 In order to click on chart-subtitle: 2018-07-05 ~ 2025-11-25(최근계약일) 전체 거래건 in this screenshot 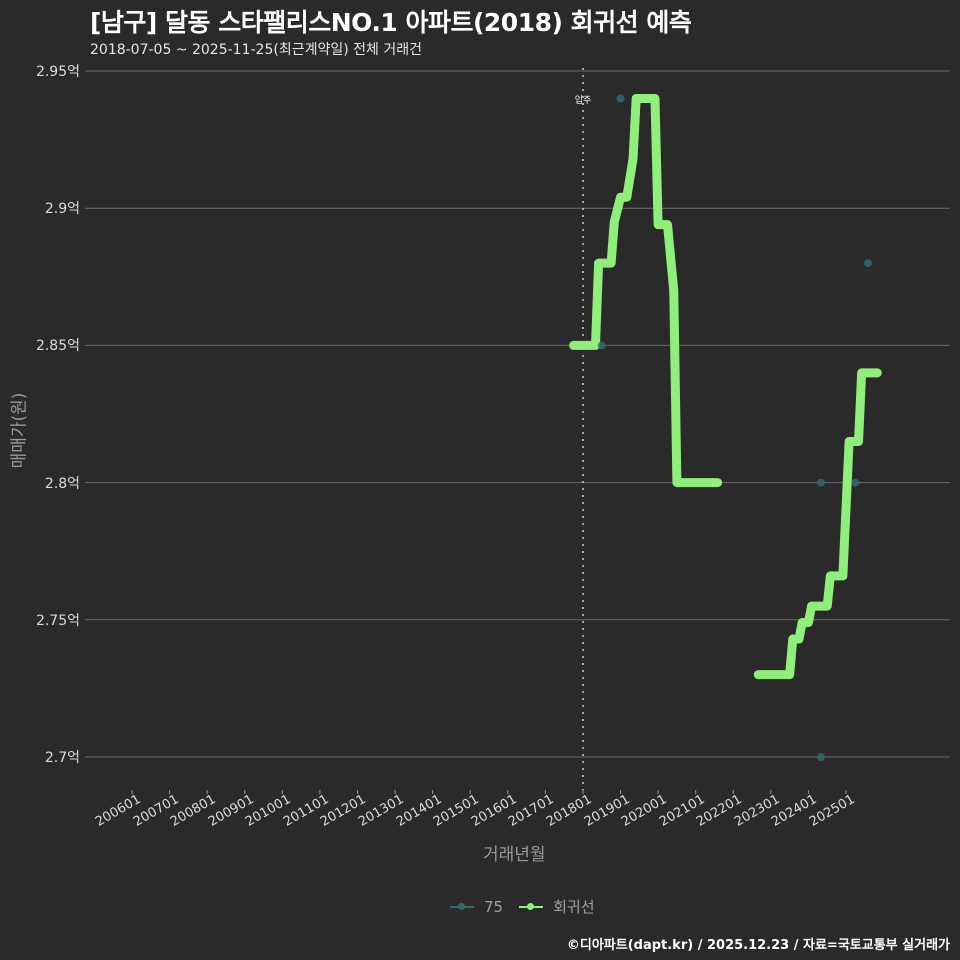, I will do `click(256, 50)`.